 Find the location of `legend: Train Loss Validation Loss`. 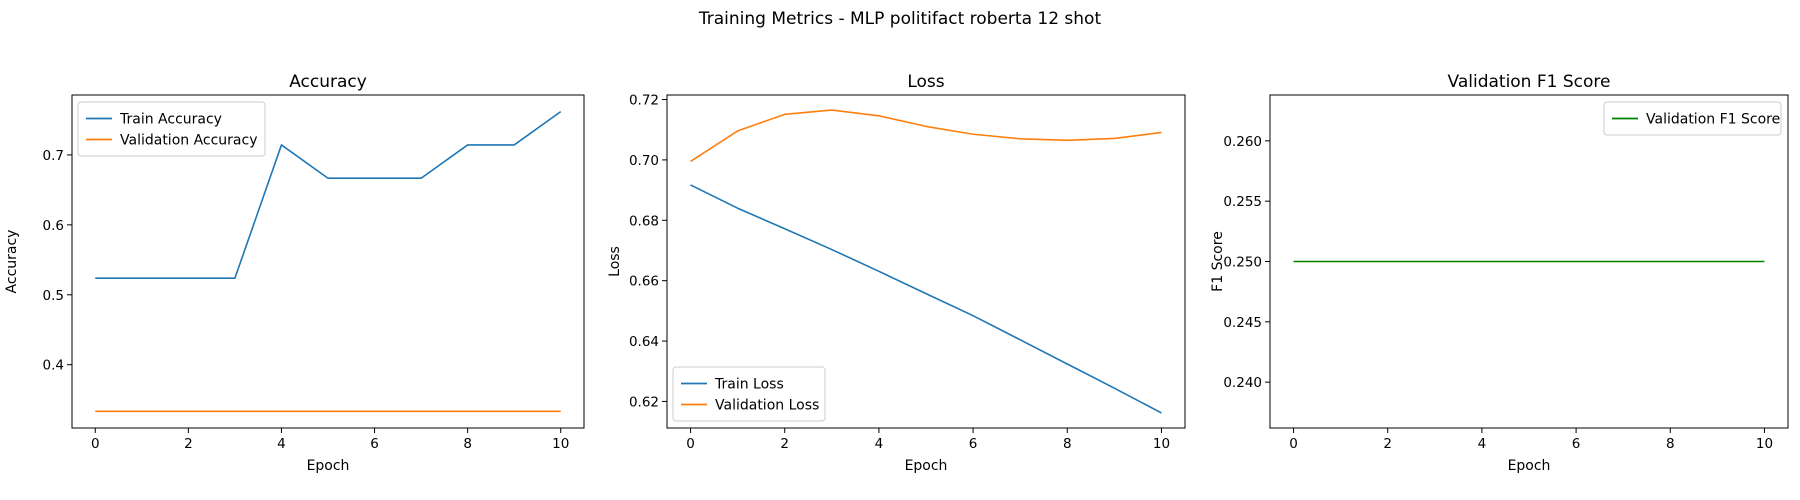

legend: Train Loss Validation Loss is located at coordinates (749, 394).